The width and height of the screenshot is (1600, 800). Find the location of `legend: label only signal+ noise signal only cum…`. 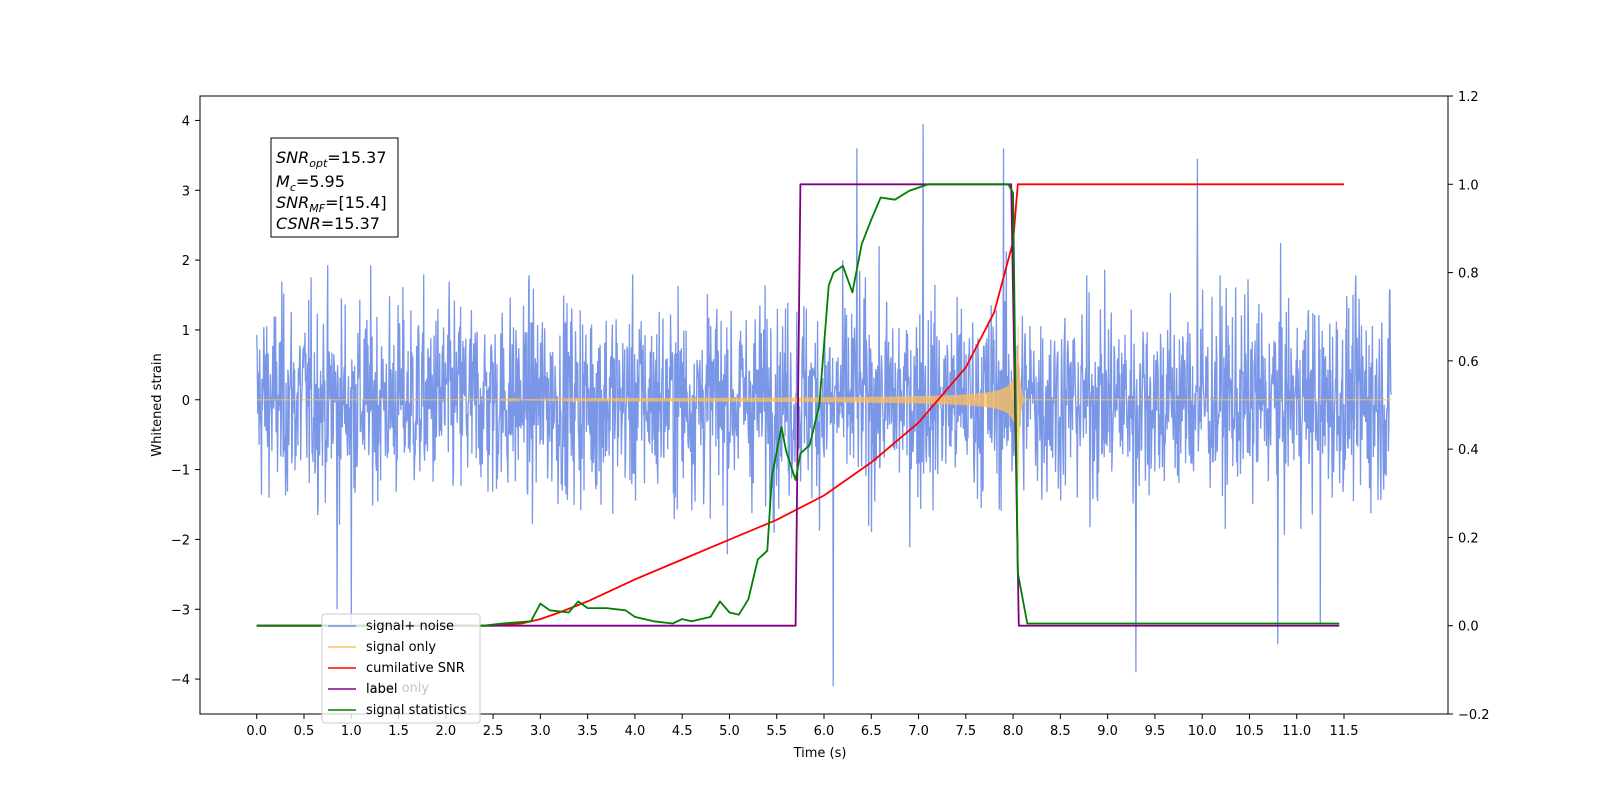

legend: label only signal+ noise signal only cum… is located at coordinates (401, 668).